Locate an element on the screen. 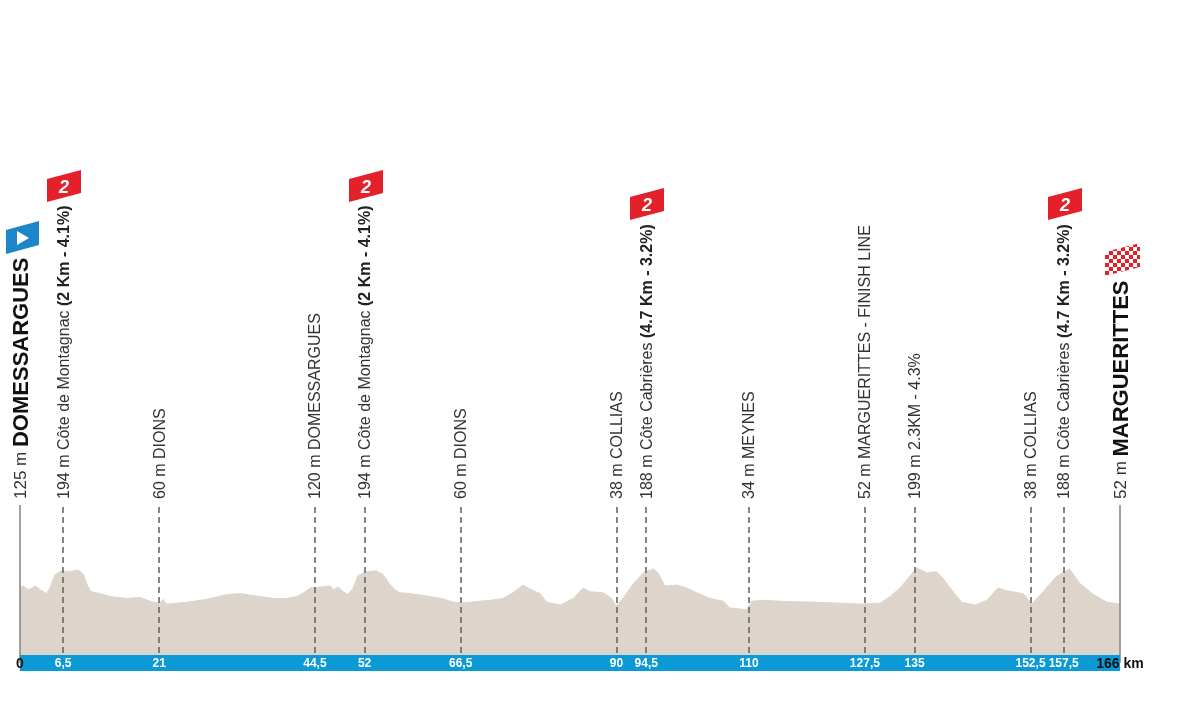 This screenshot has width=1200, height=725. x-tick-label: 152,5 is located at coordinates (1030, 663).